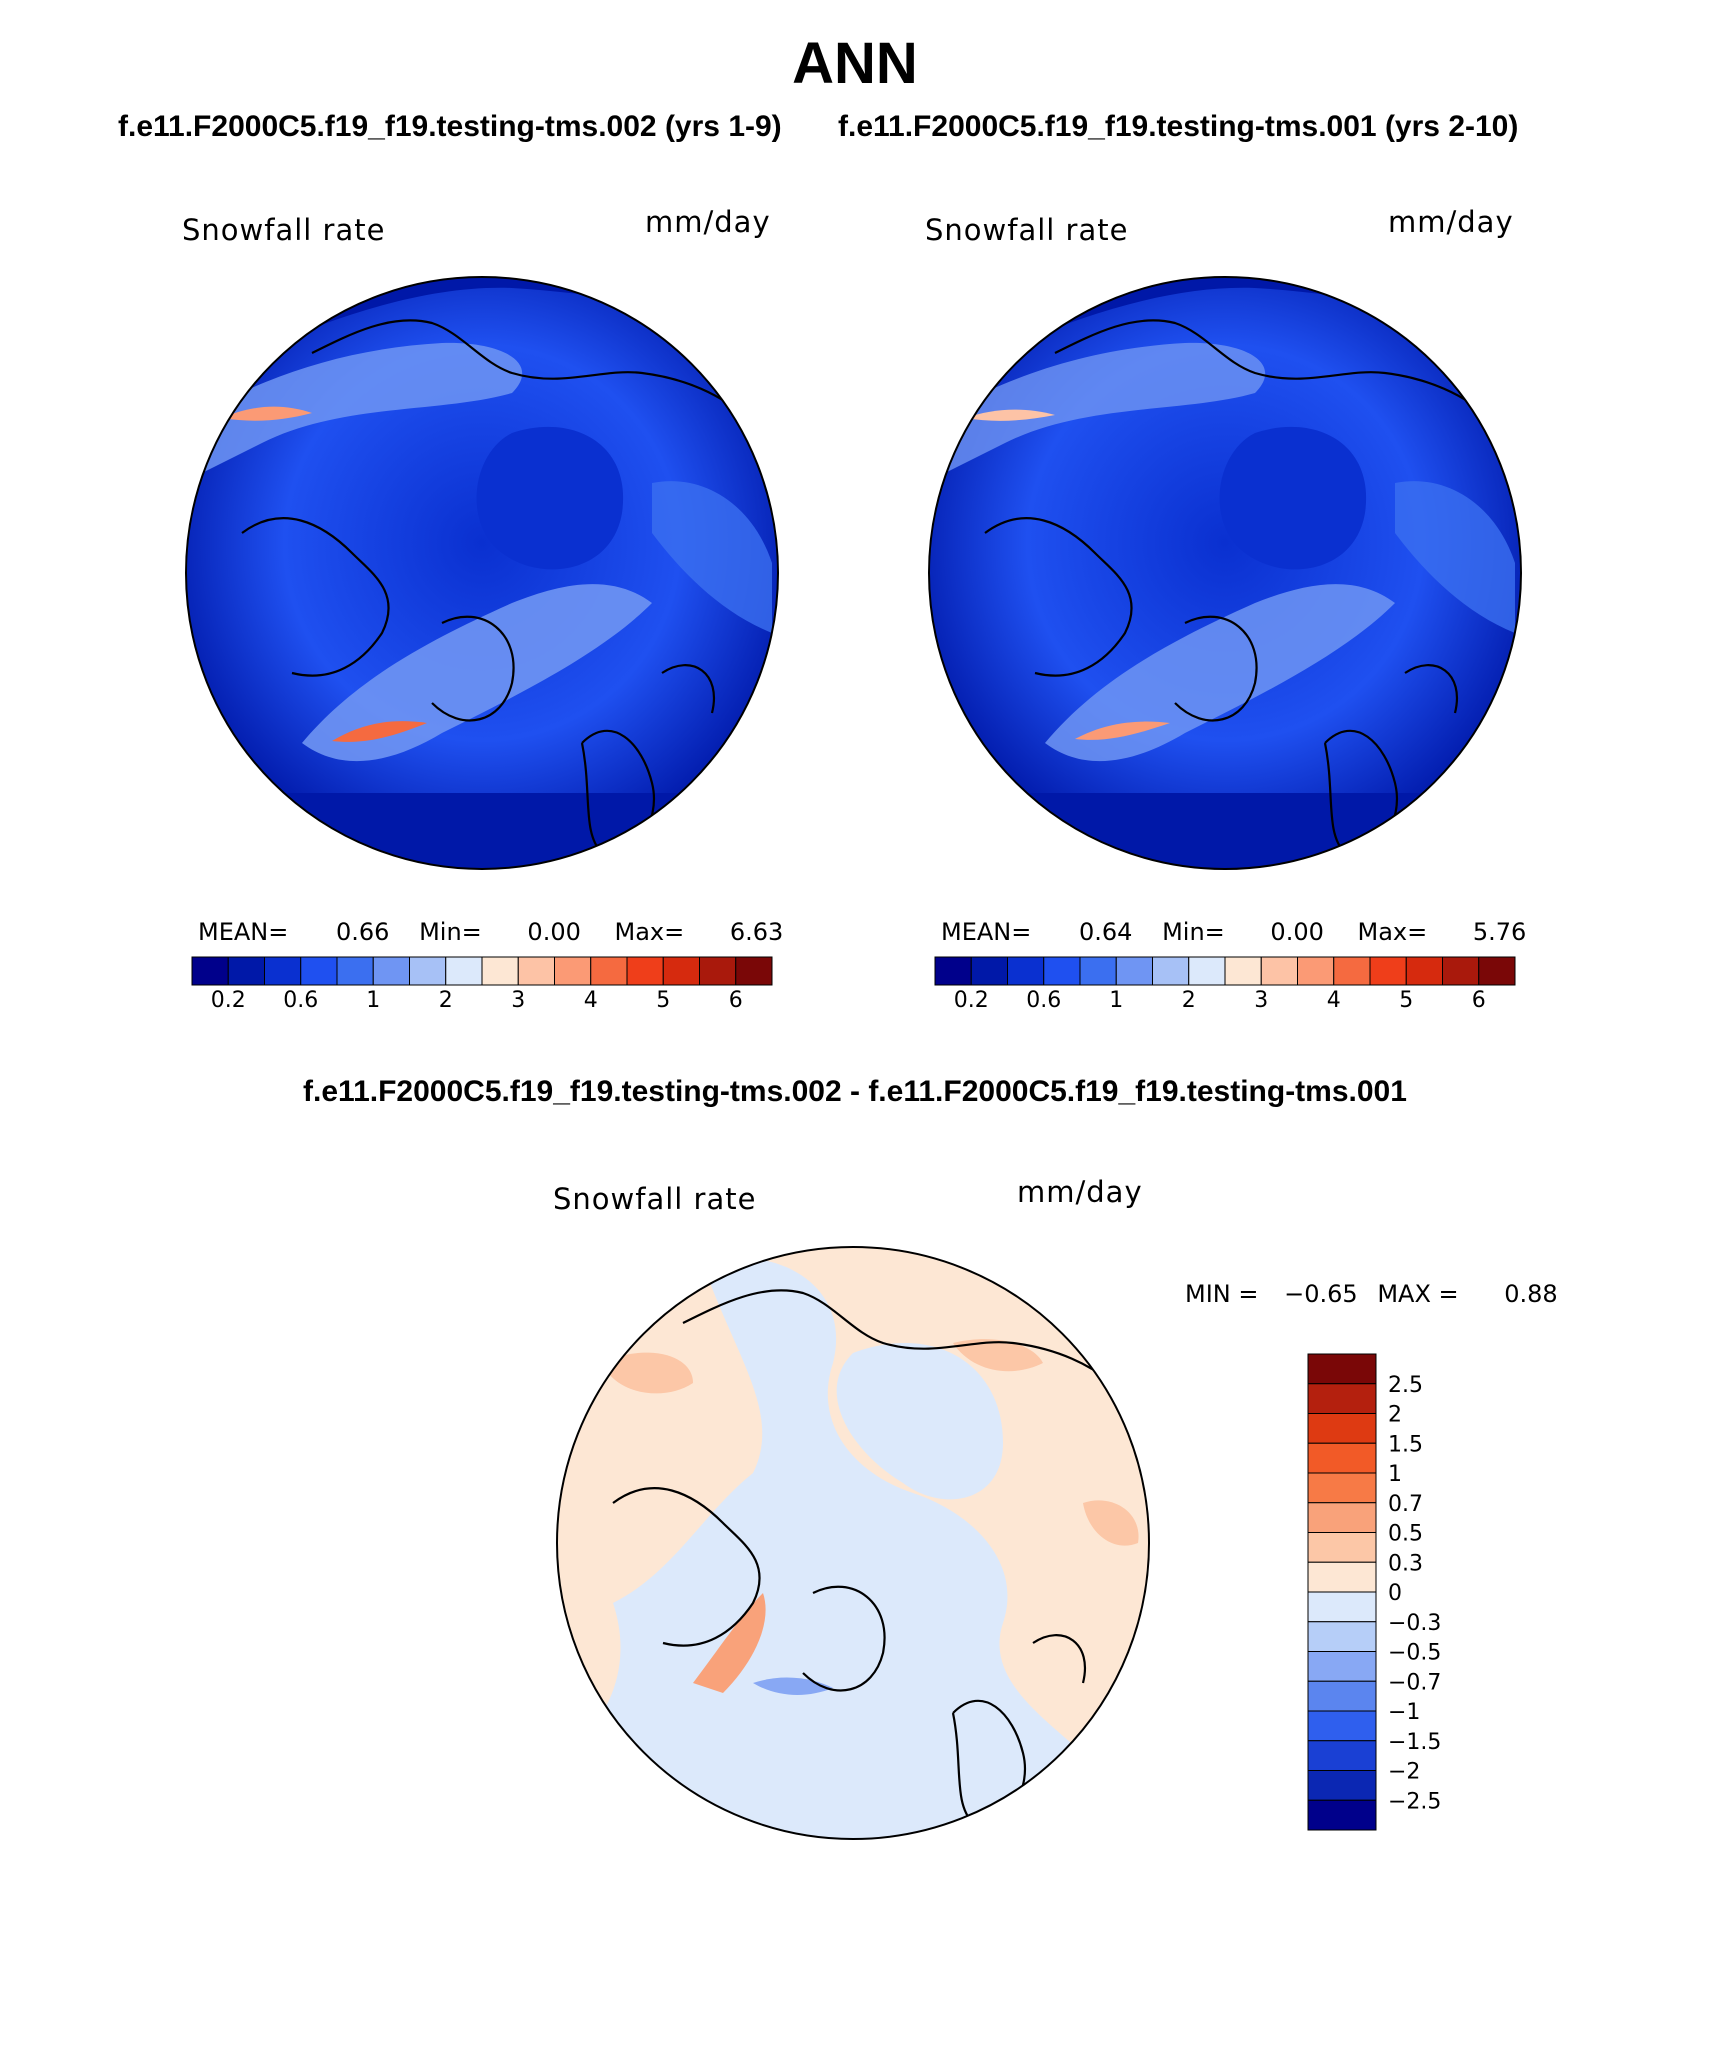  Describe the element at coordinates (1414, 1682) in the screenshot. I see `diff-colorbar-tick-label: −0.7` at that location.